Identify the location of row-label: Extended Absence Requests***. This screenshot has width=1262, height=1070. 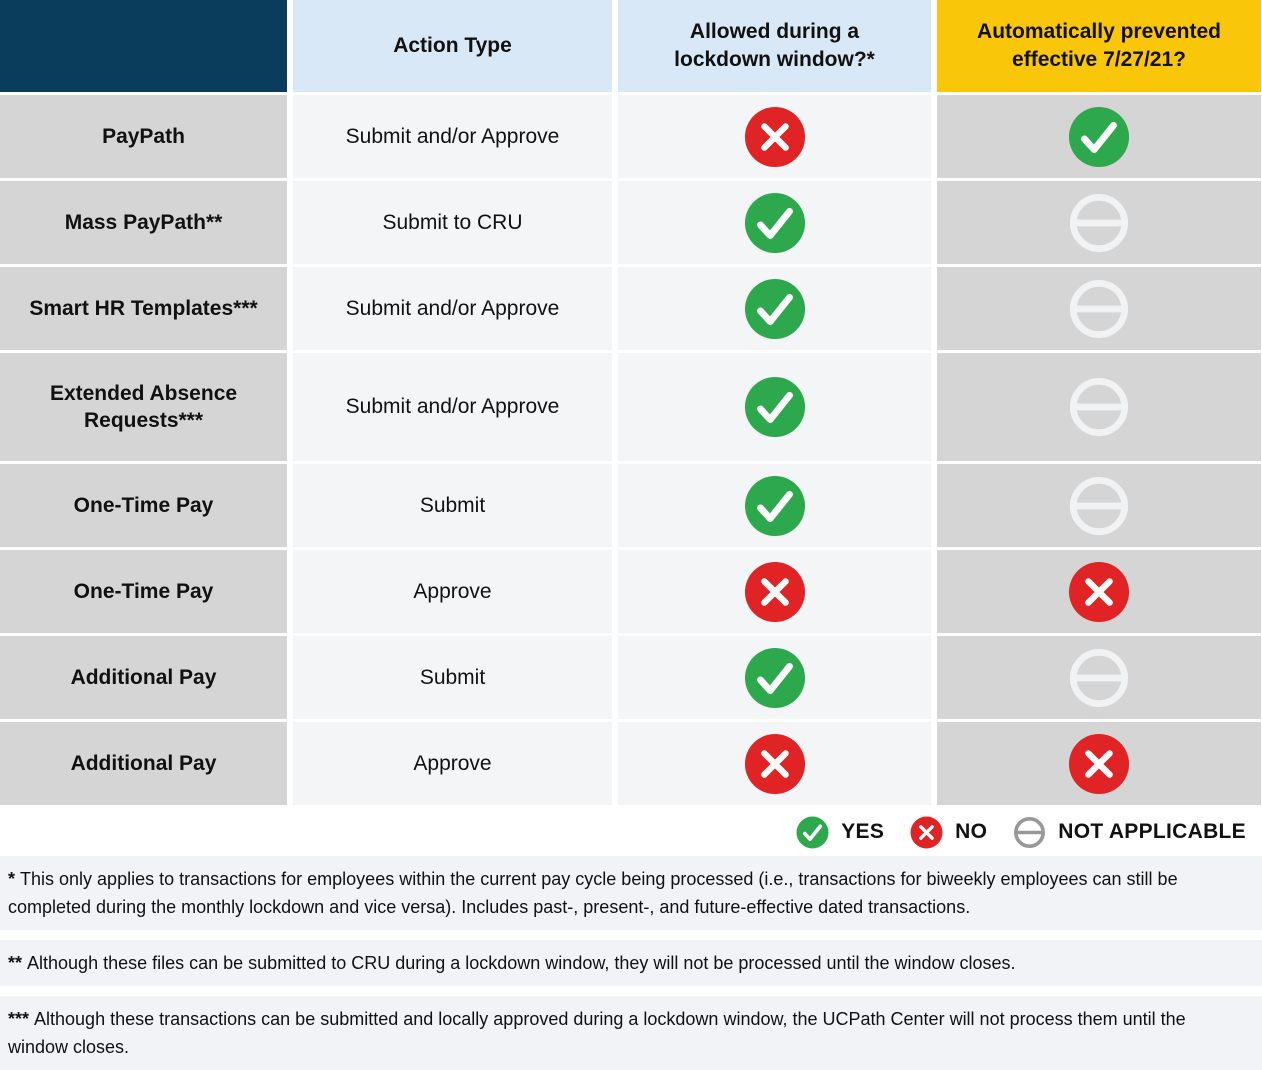
(143, 406).